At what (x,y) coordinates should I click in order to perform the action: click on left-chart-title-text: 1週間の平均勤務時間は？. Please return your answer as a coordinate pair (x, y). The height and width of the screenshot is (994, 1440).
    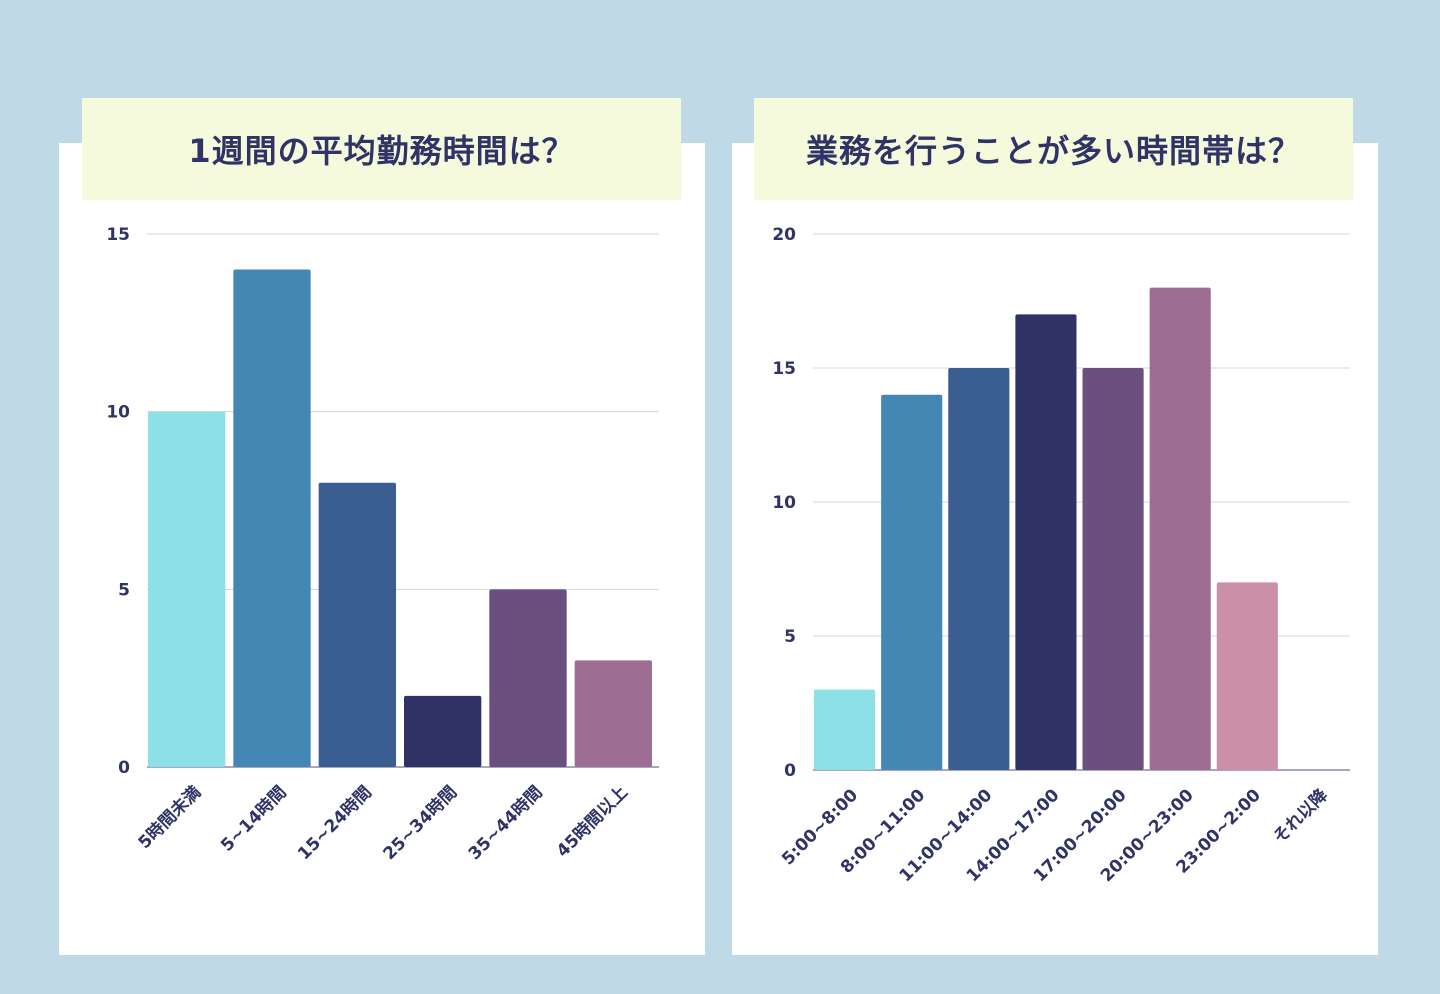
    Looking at the image, I should click on (381, 151).